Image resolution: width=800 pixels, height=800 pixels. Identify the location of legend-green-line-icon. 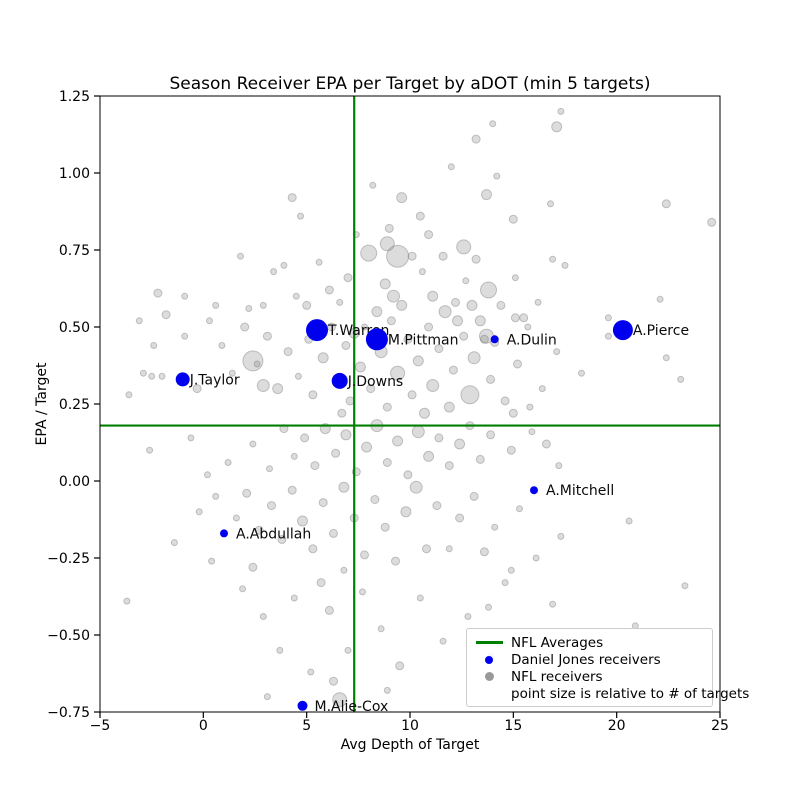
(489, 642).